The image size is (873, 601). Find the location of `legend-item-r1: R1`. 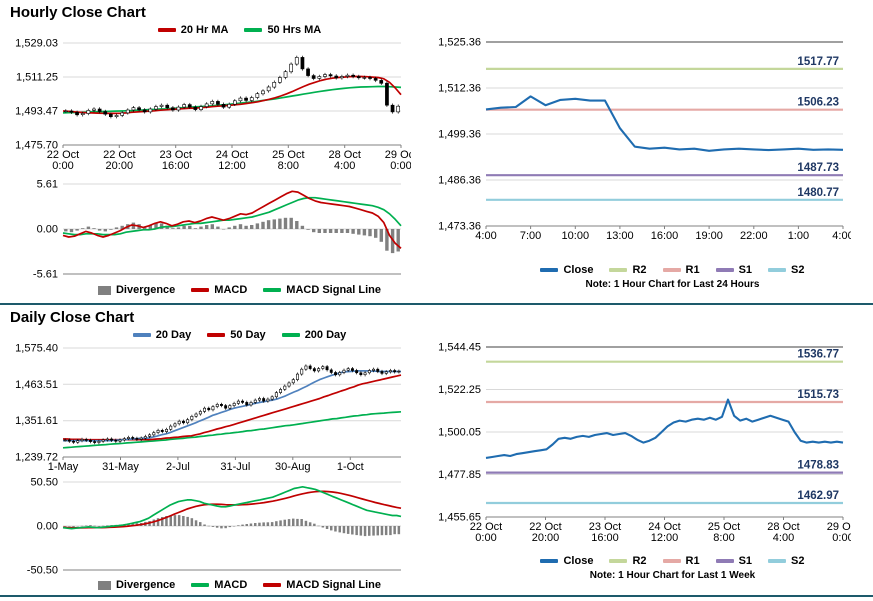

legend-item-r1: R1 is located at coordinates (681, 561).